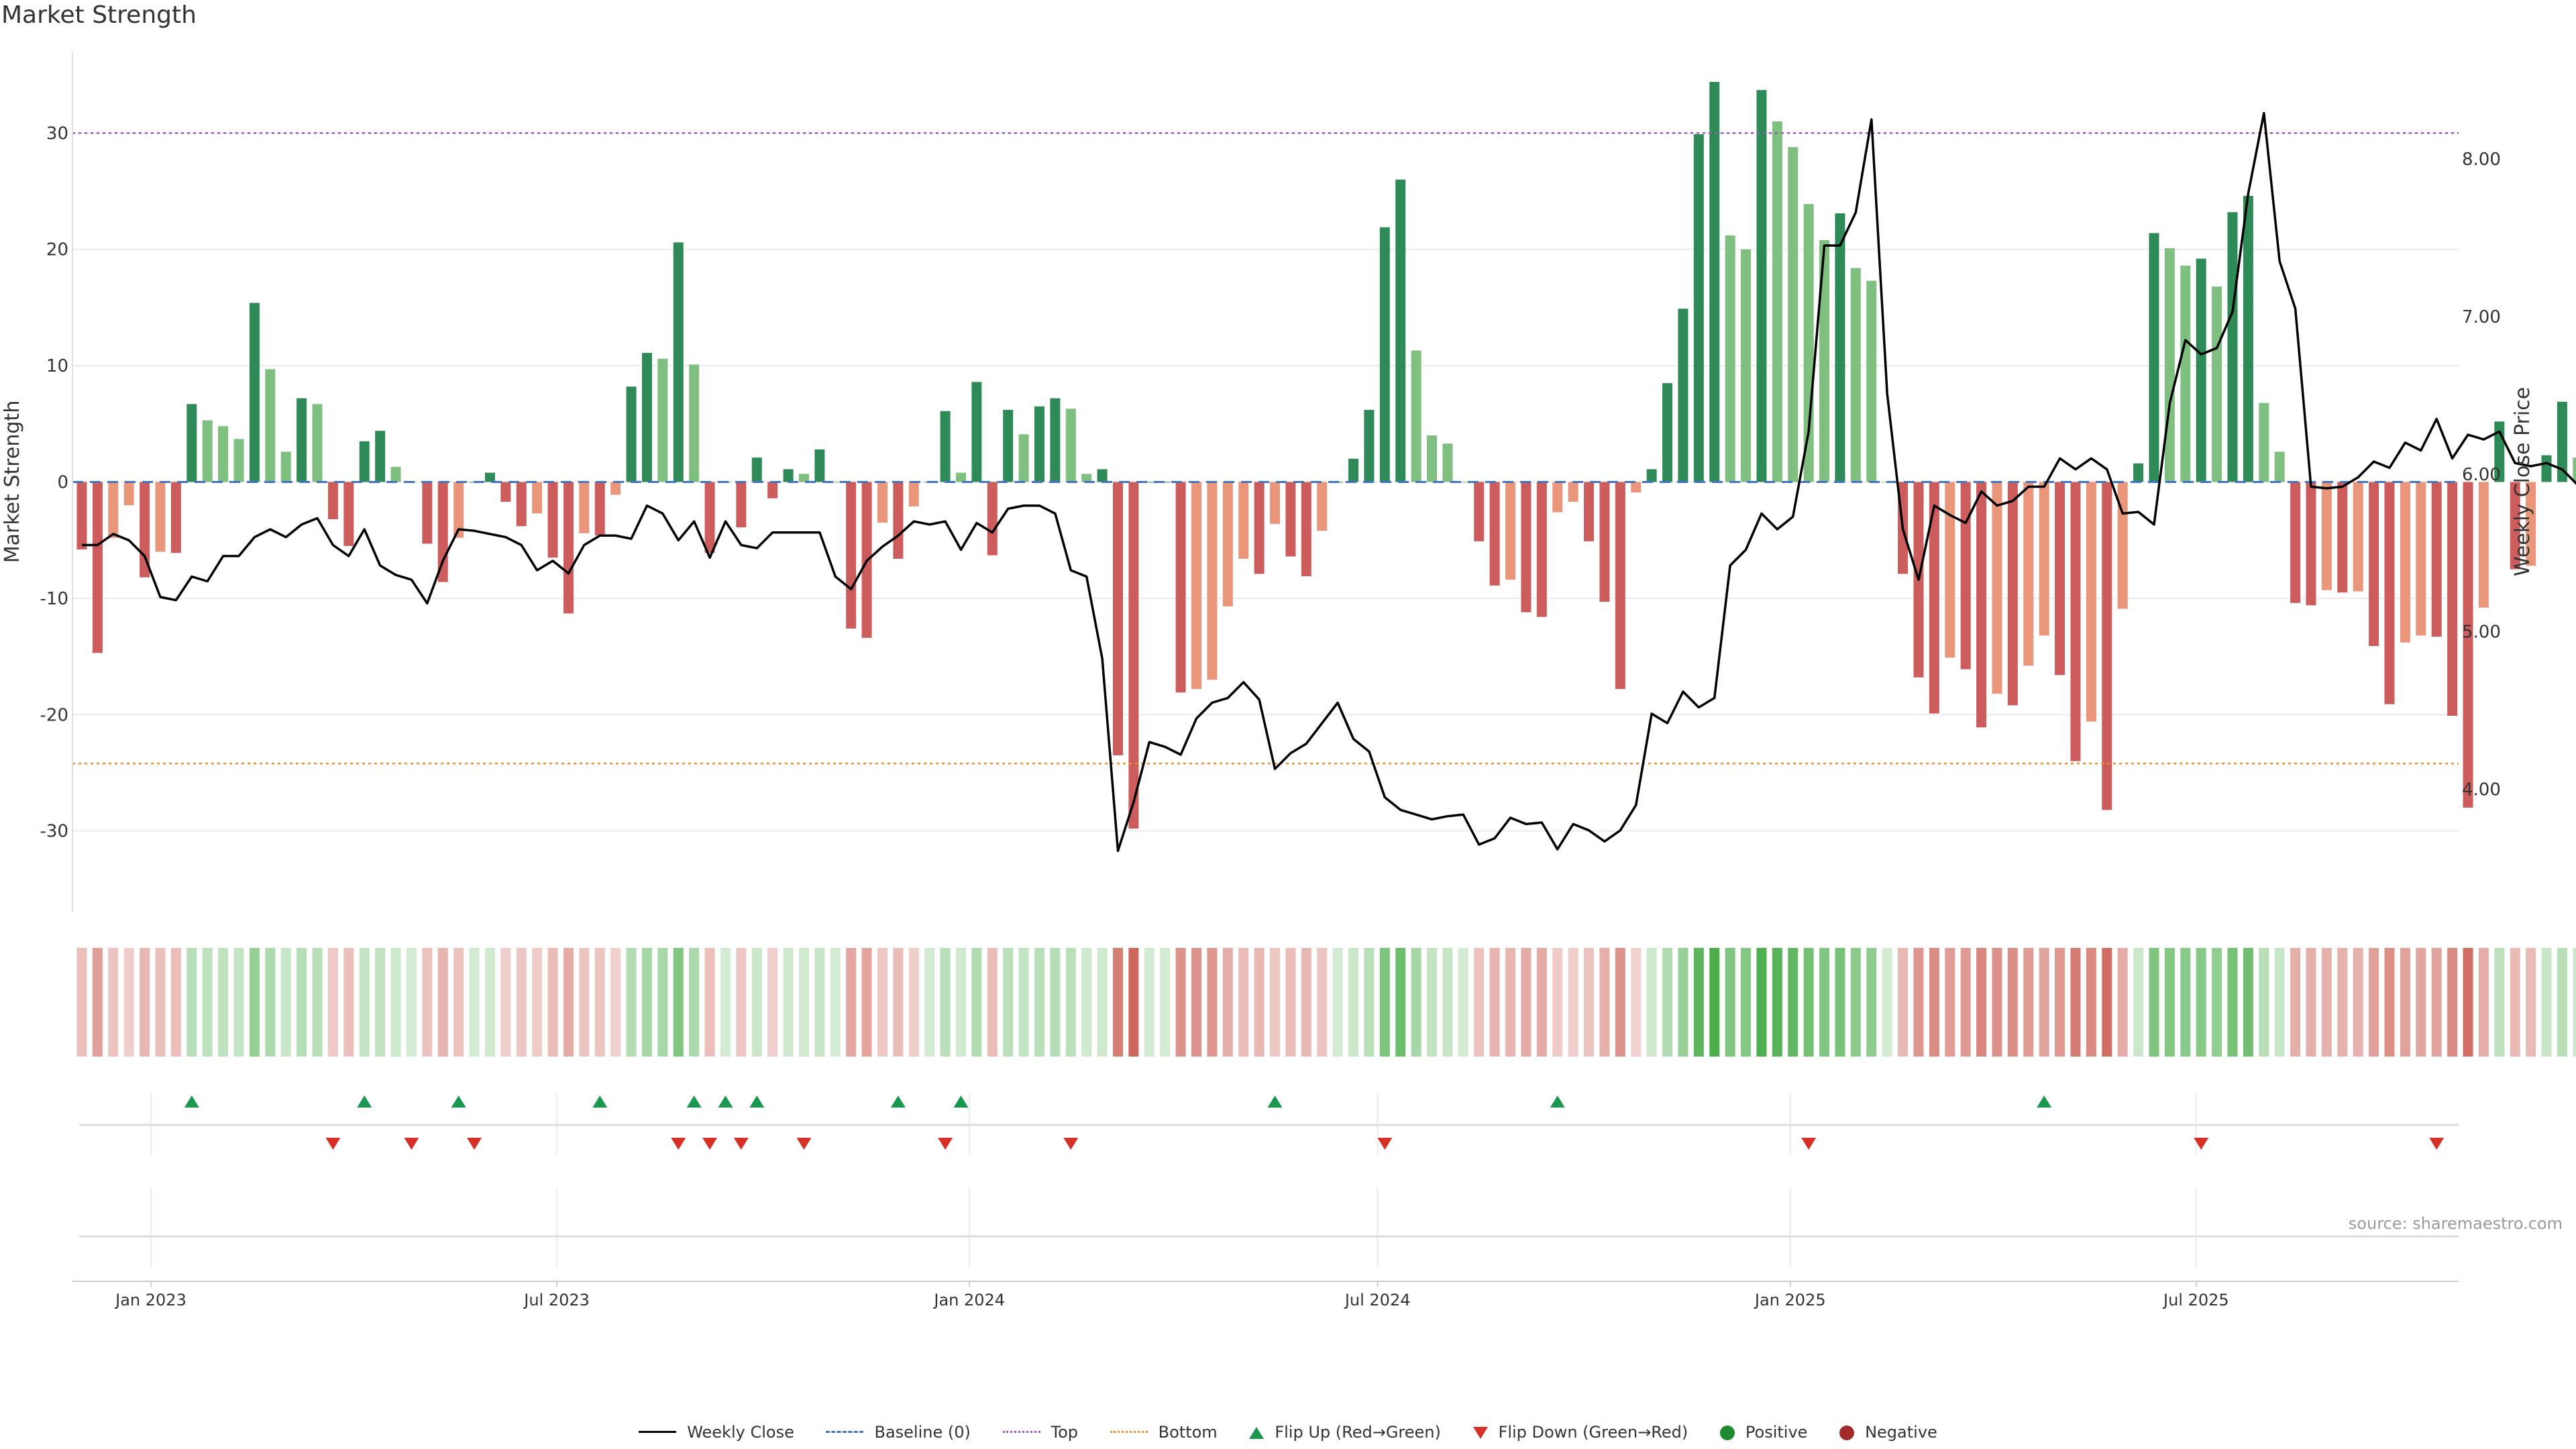 This screenshot has height=1449, width=2576. What do you see at coordinates (2481, 790) in the screenshot?
I see `y2-tick-label: 4.00` at bounding box center [2481, 790].